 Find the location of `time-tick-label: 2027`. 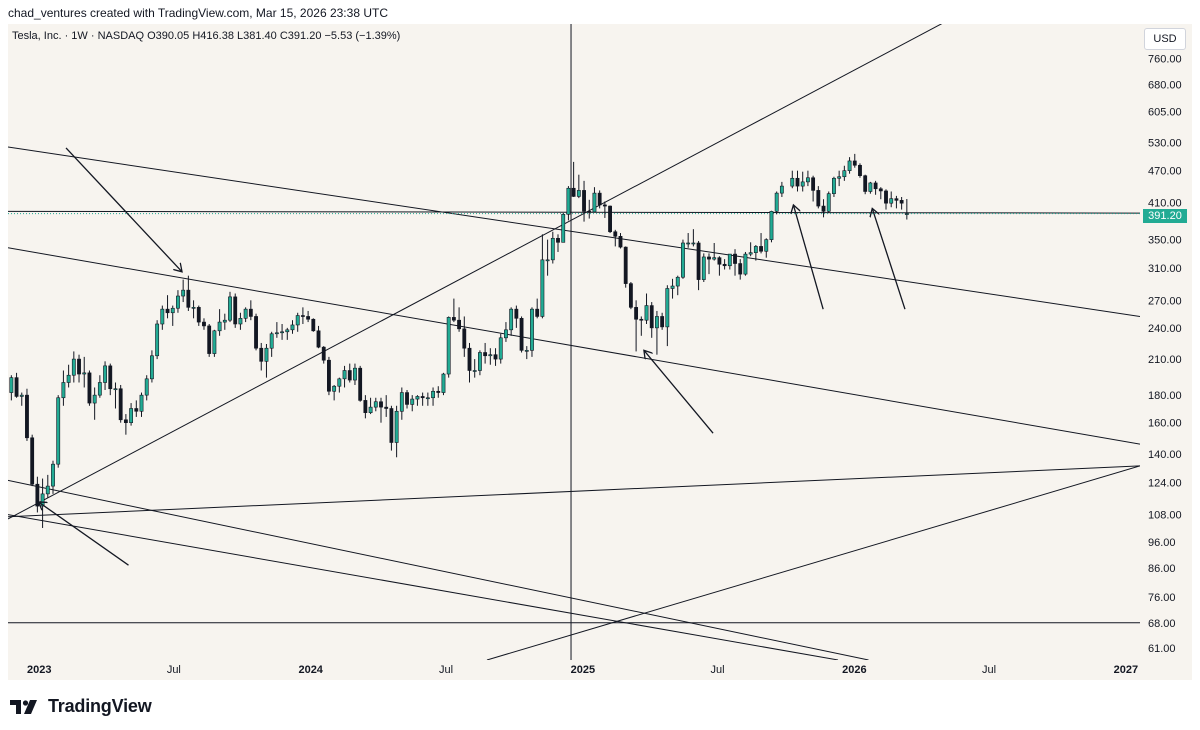

time-tick-label: 2027 is located at coordinates (1126, 670).